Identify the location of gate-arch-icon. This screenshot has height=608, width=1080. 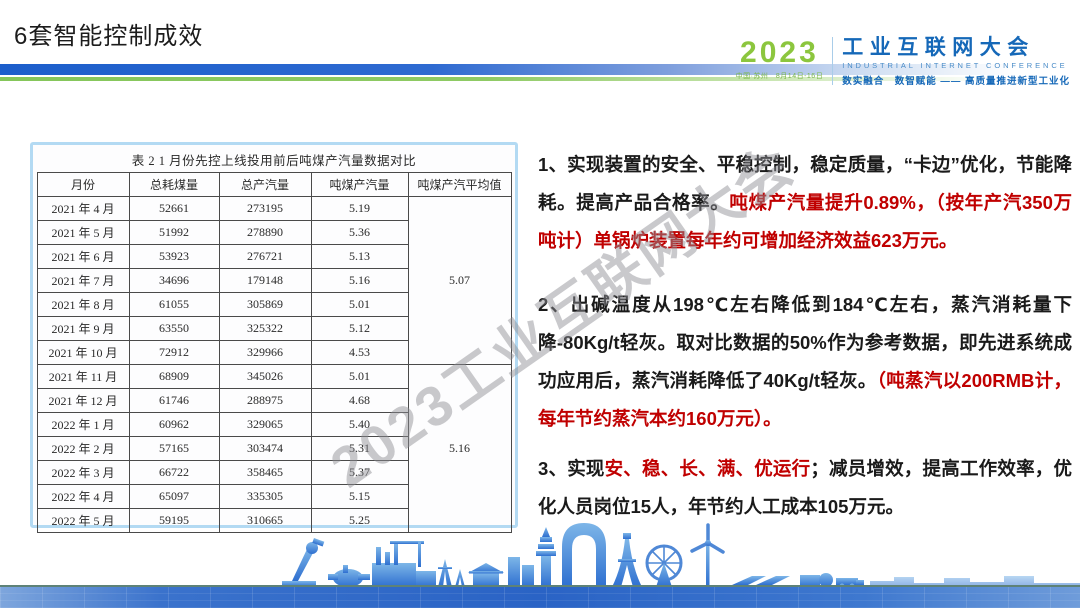
(584, 555).